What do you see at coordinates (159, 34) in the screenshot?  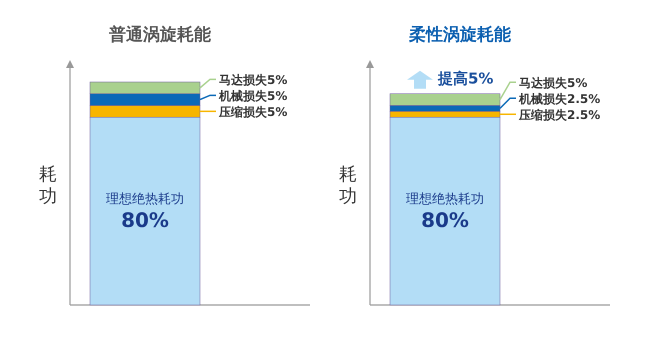 I see `chart-title: 普通涡旋耗能` at bounding box center [159, 34].